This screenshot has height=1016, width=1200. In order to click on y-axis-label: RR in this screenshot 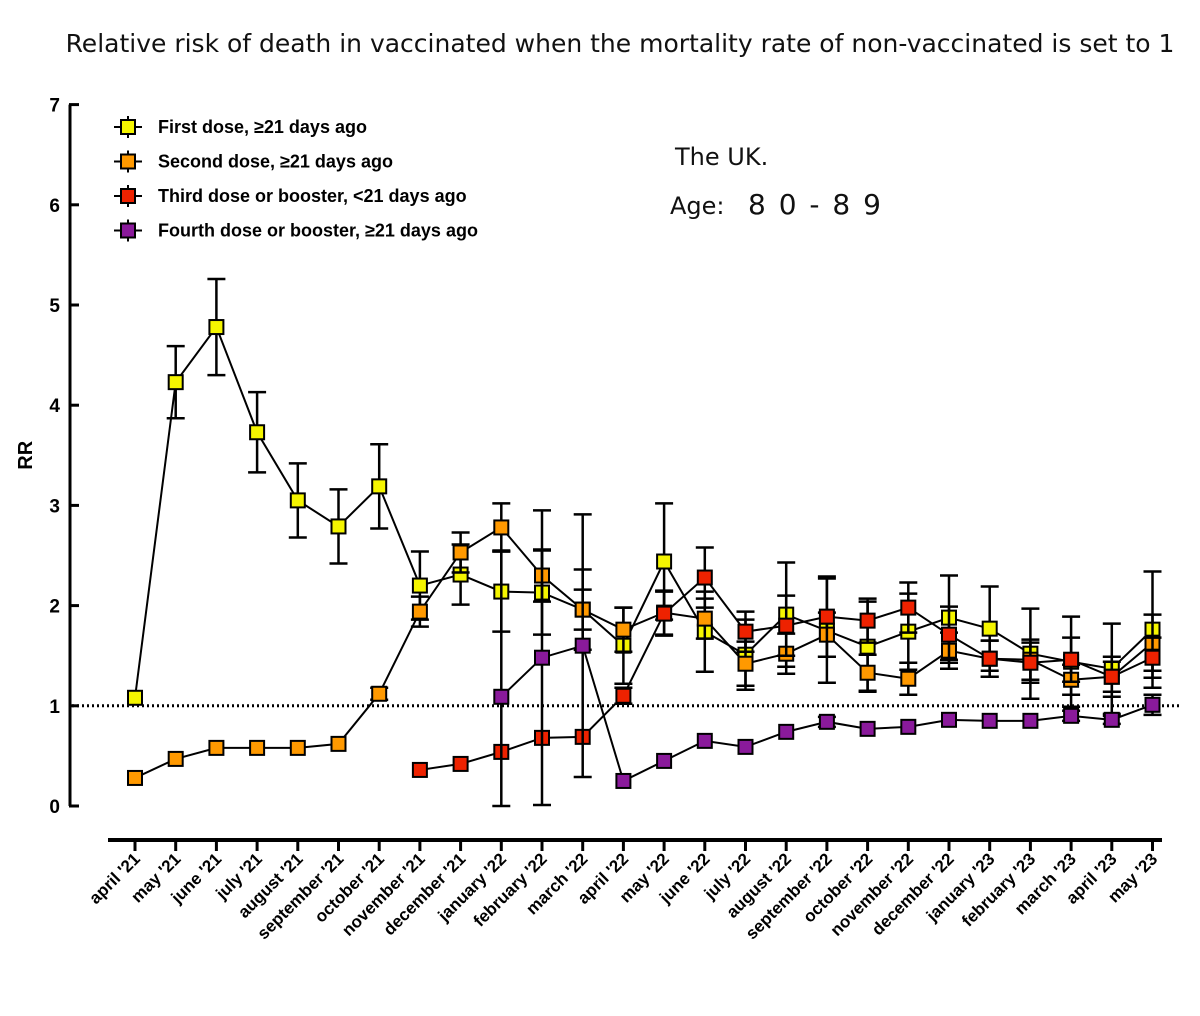, I will do `click(26, 454)`.